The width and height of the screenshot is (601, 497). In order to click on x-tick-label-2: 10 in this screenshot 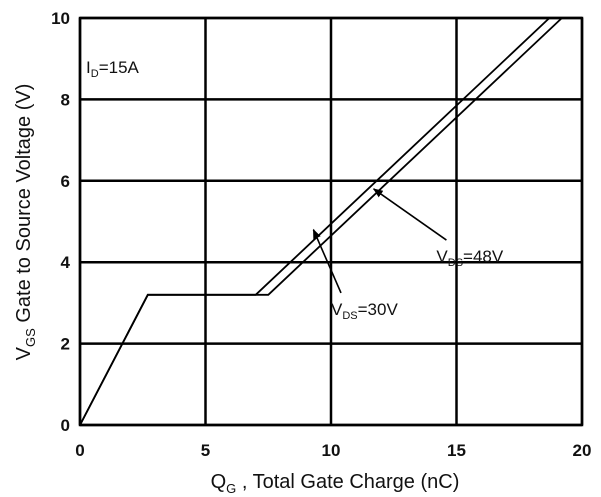, I will do `click(331, 450)`.